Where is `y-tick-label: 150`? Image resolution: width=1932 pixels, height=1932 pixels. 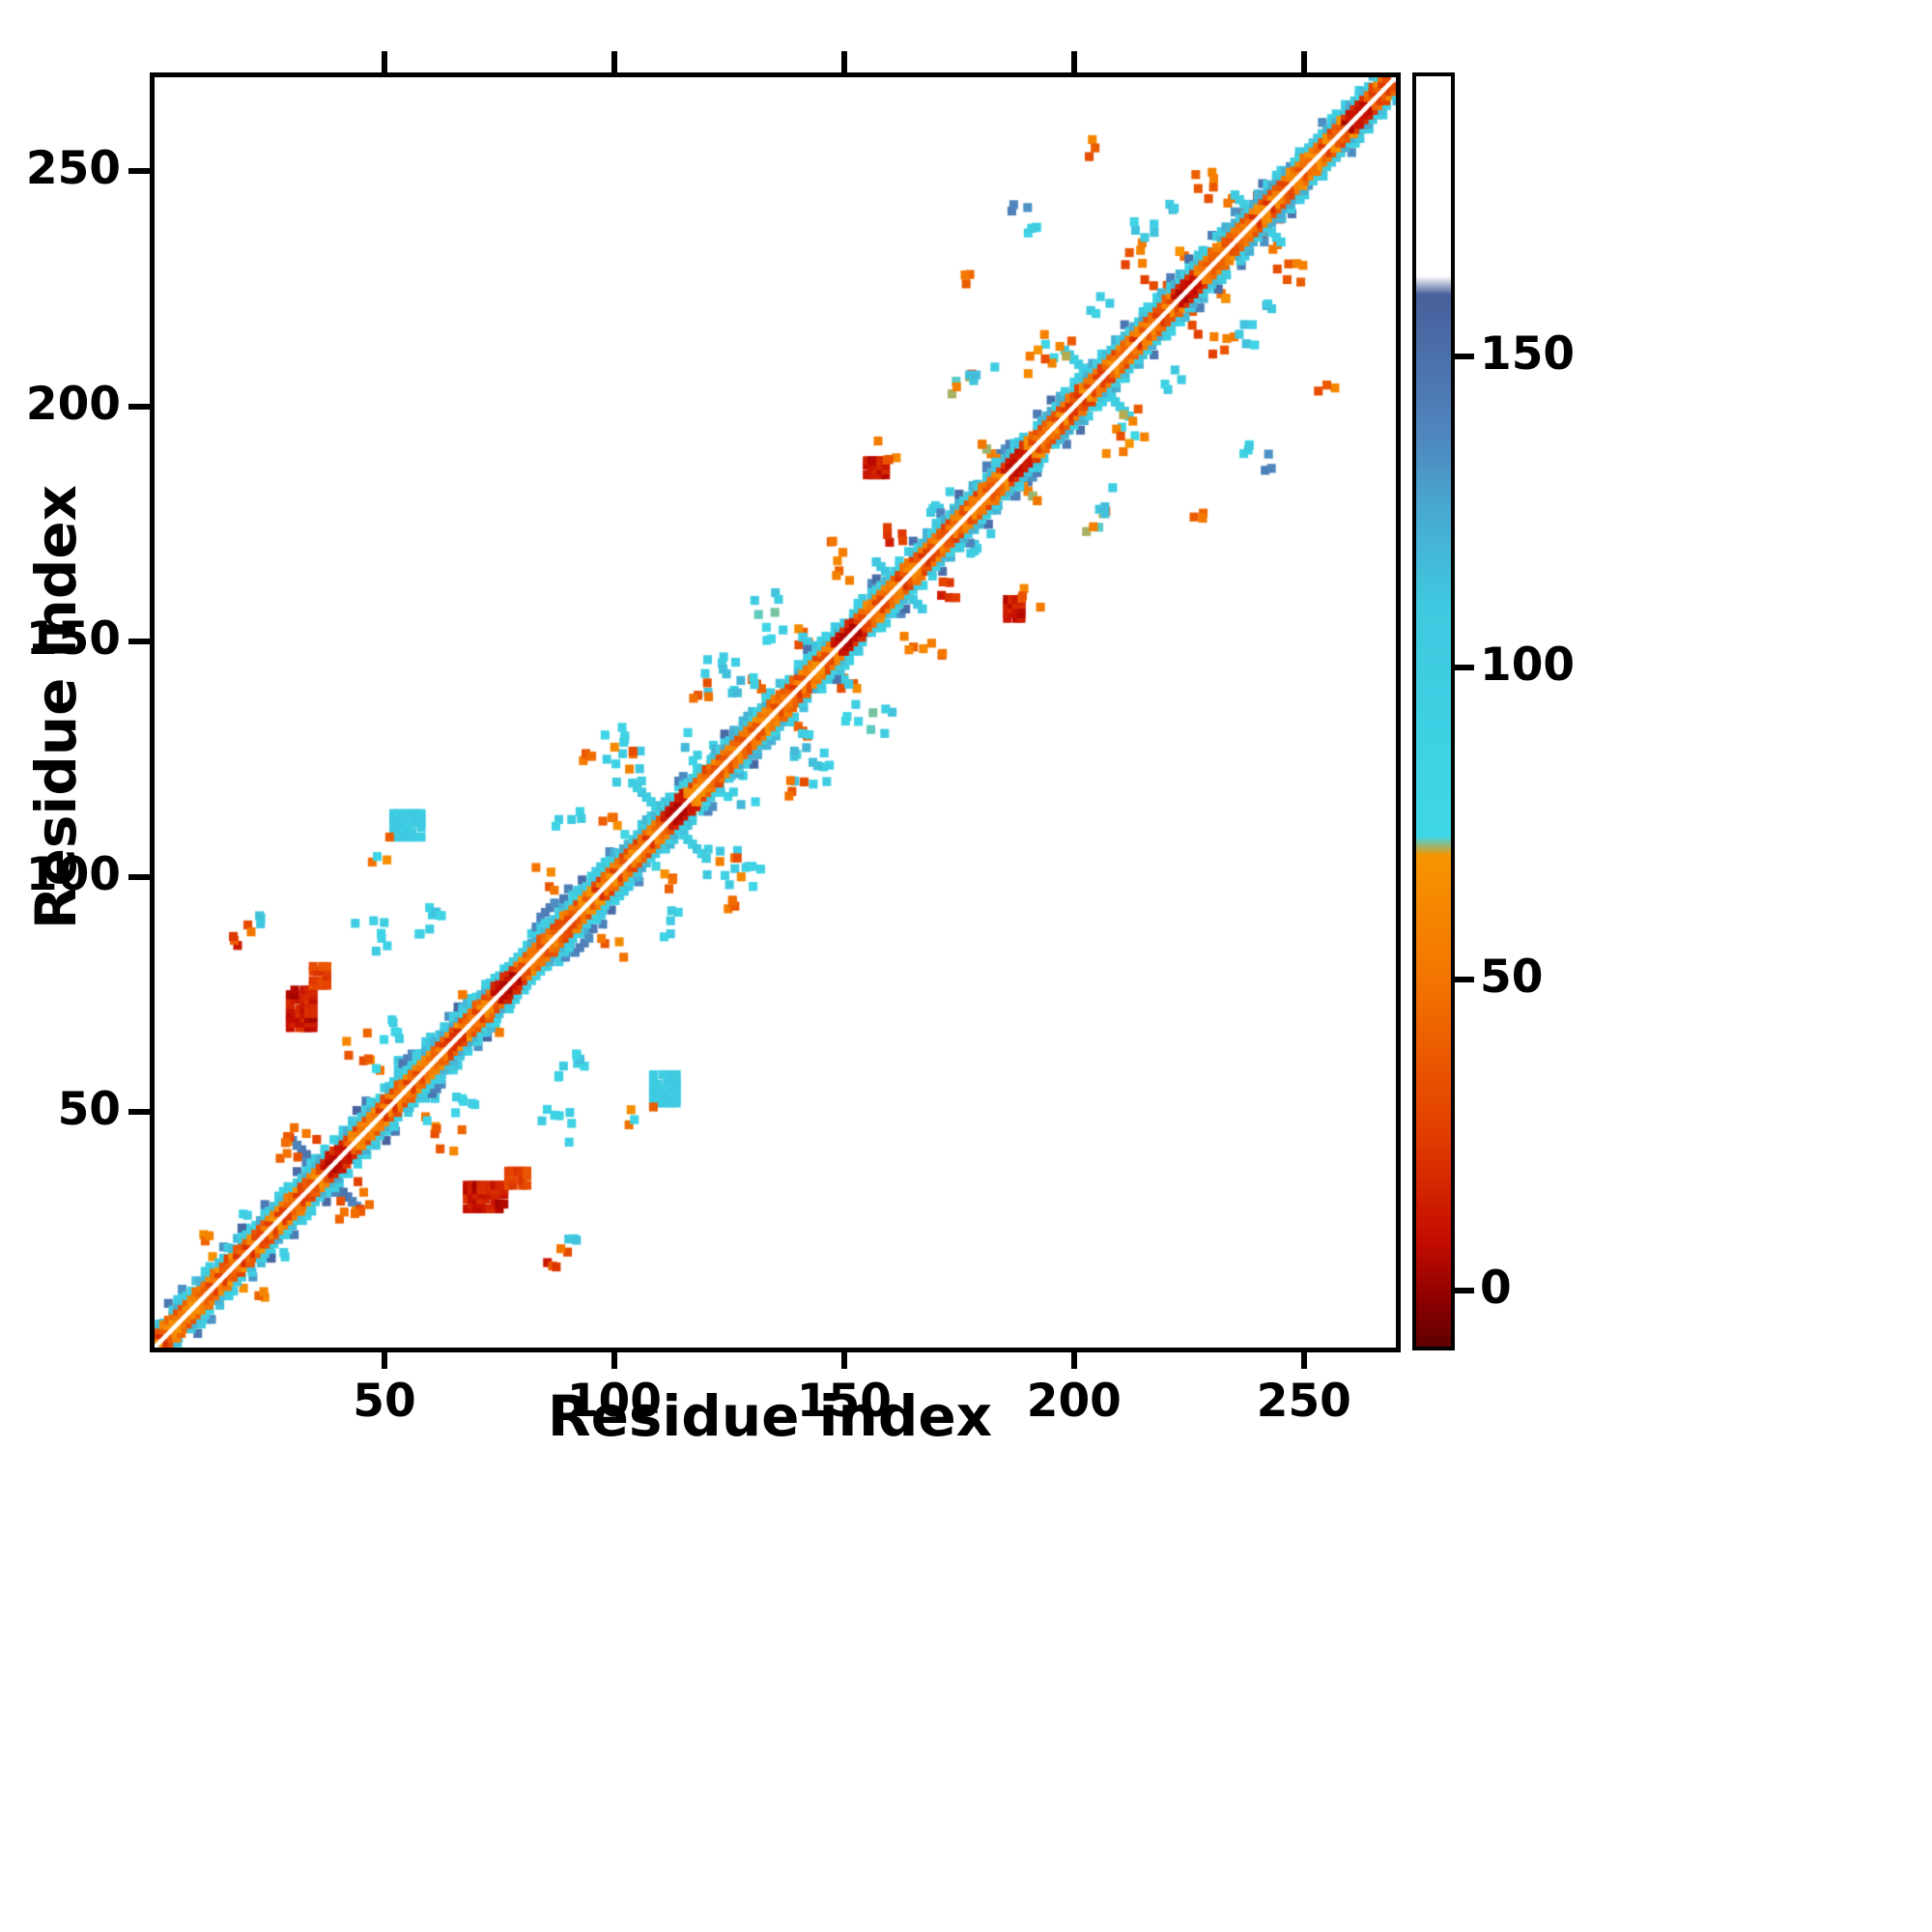
y-tick-label: 150 is located at coordinates (73, 639).